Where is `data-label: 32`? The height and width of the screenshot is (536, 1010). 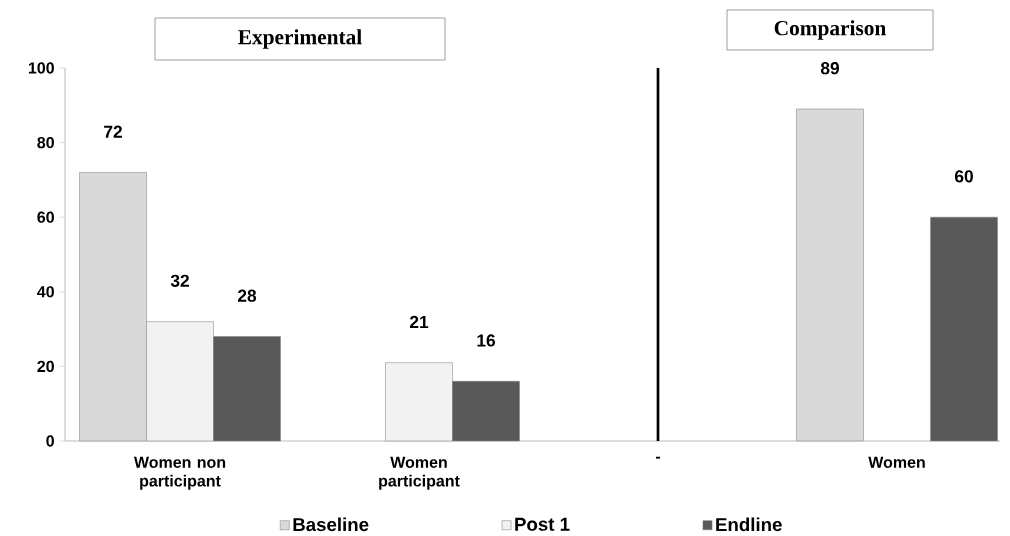
data-label: 32 is located at coordinates (179, 280).